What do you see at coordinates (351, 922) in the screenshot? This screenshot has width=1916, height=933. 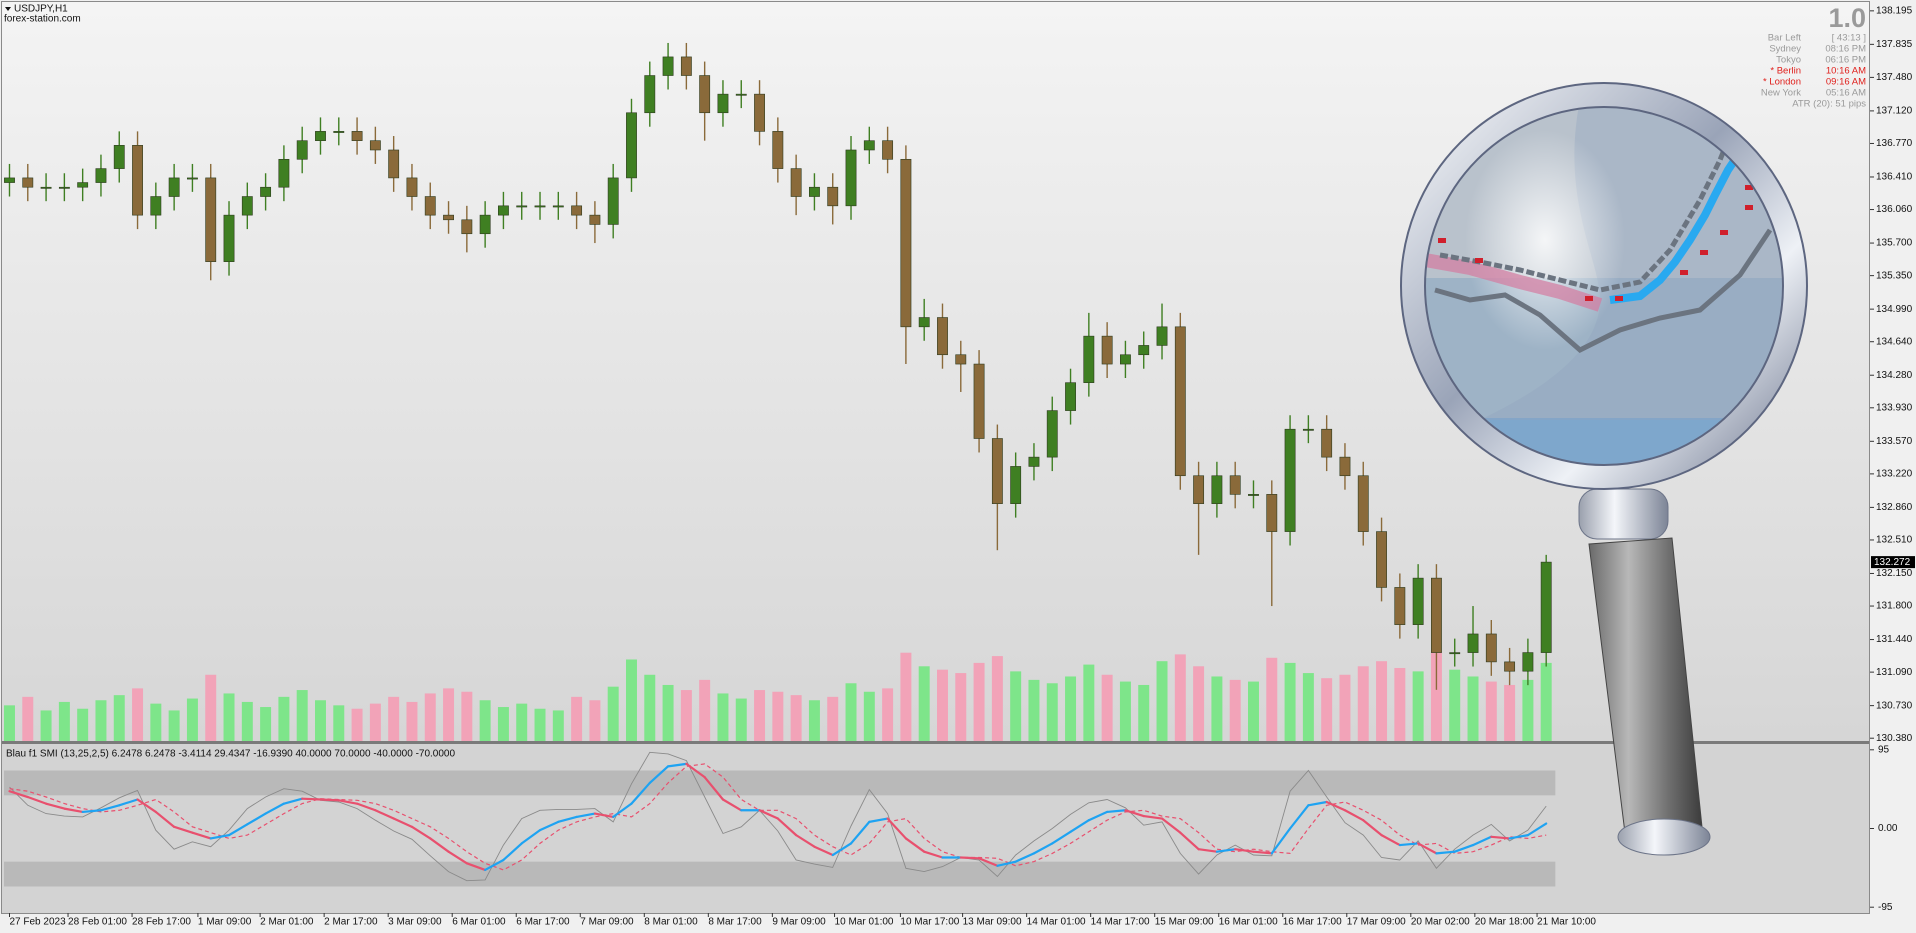 I see `x-tick-label: 2 Mar 17:00` at bounding box center [351, 922].